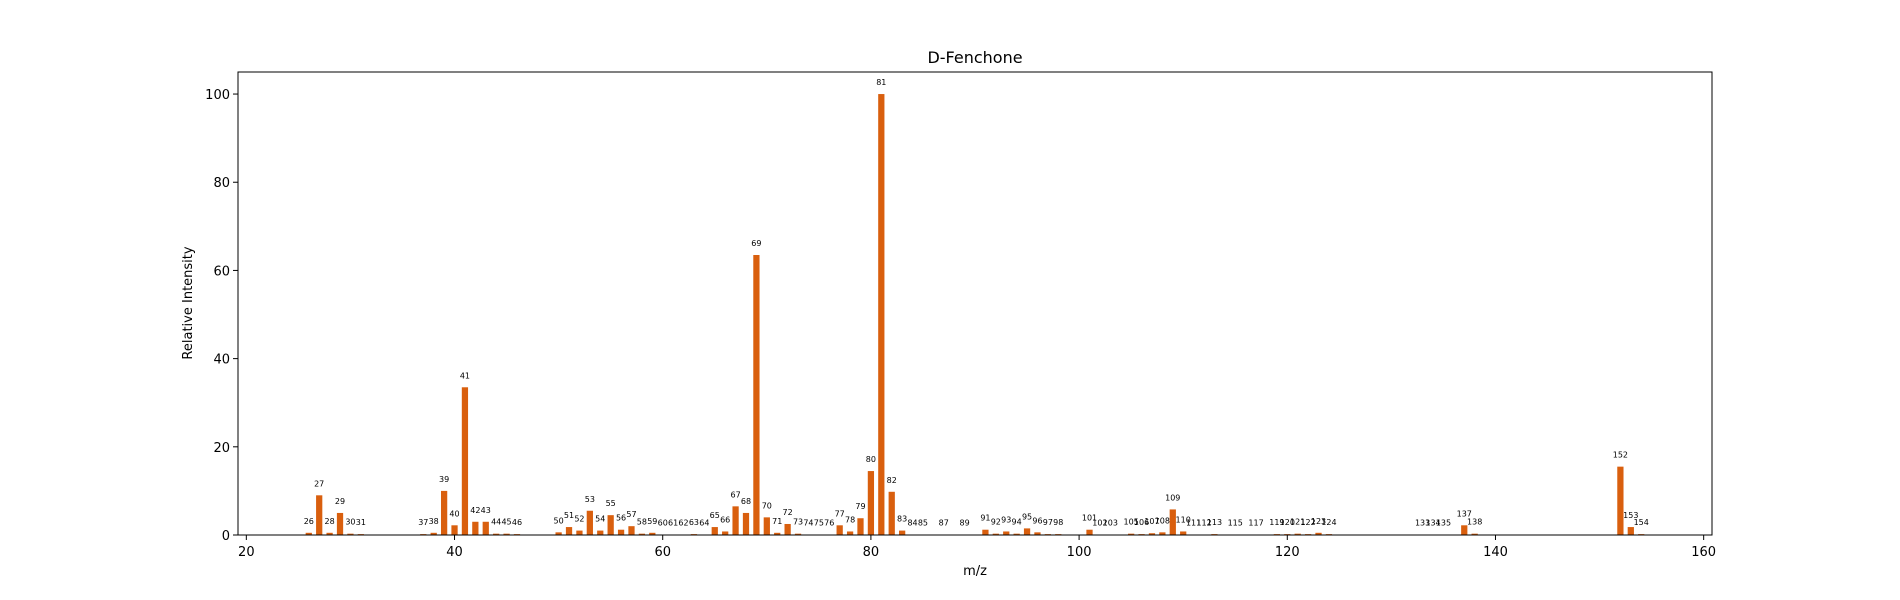 This screenshot has width=1900, height=600. What do you see at coordinates (1027, 516) in the screenshot?
I see `peak-label-95: 95` at bounding box center [1027, 516].